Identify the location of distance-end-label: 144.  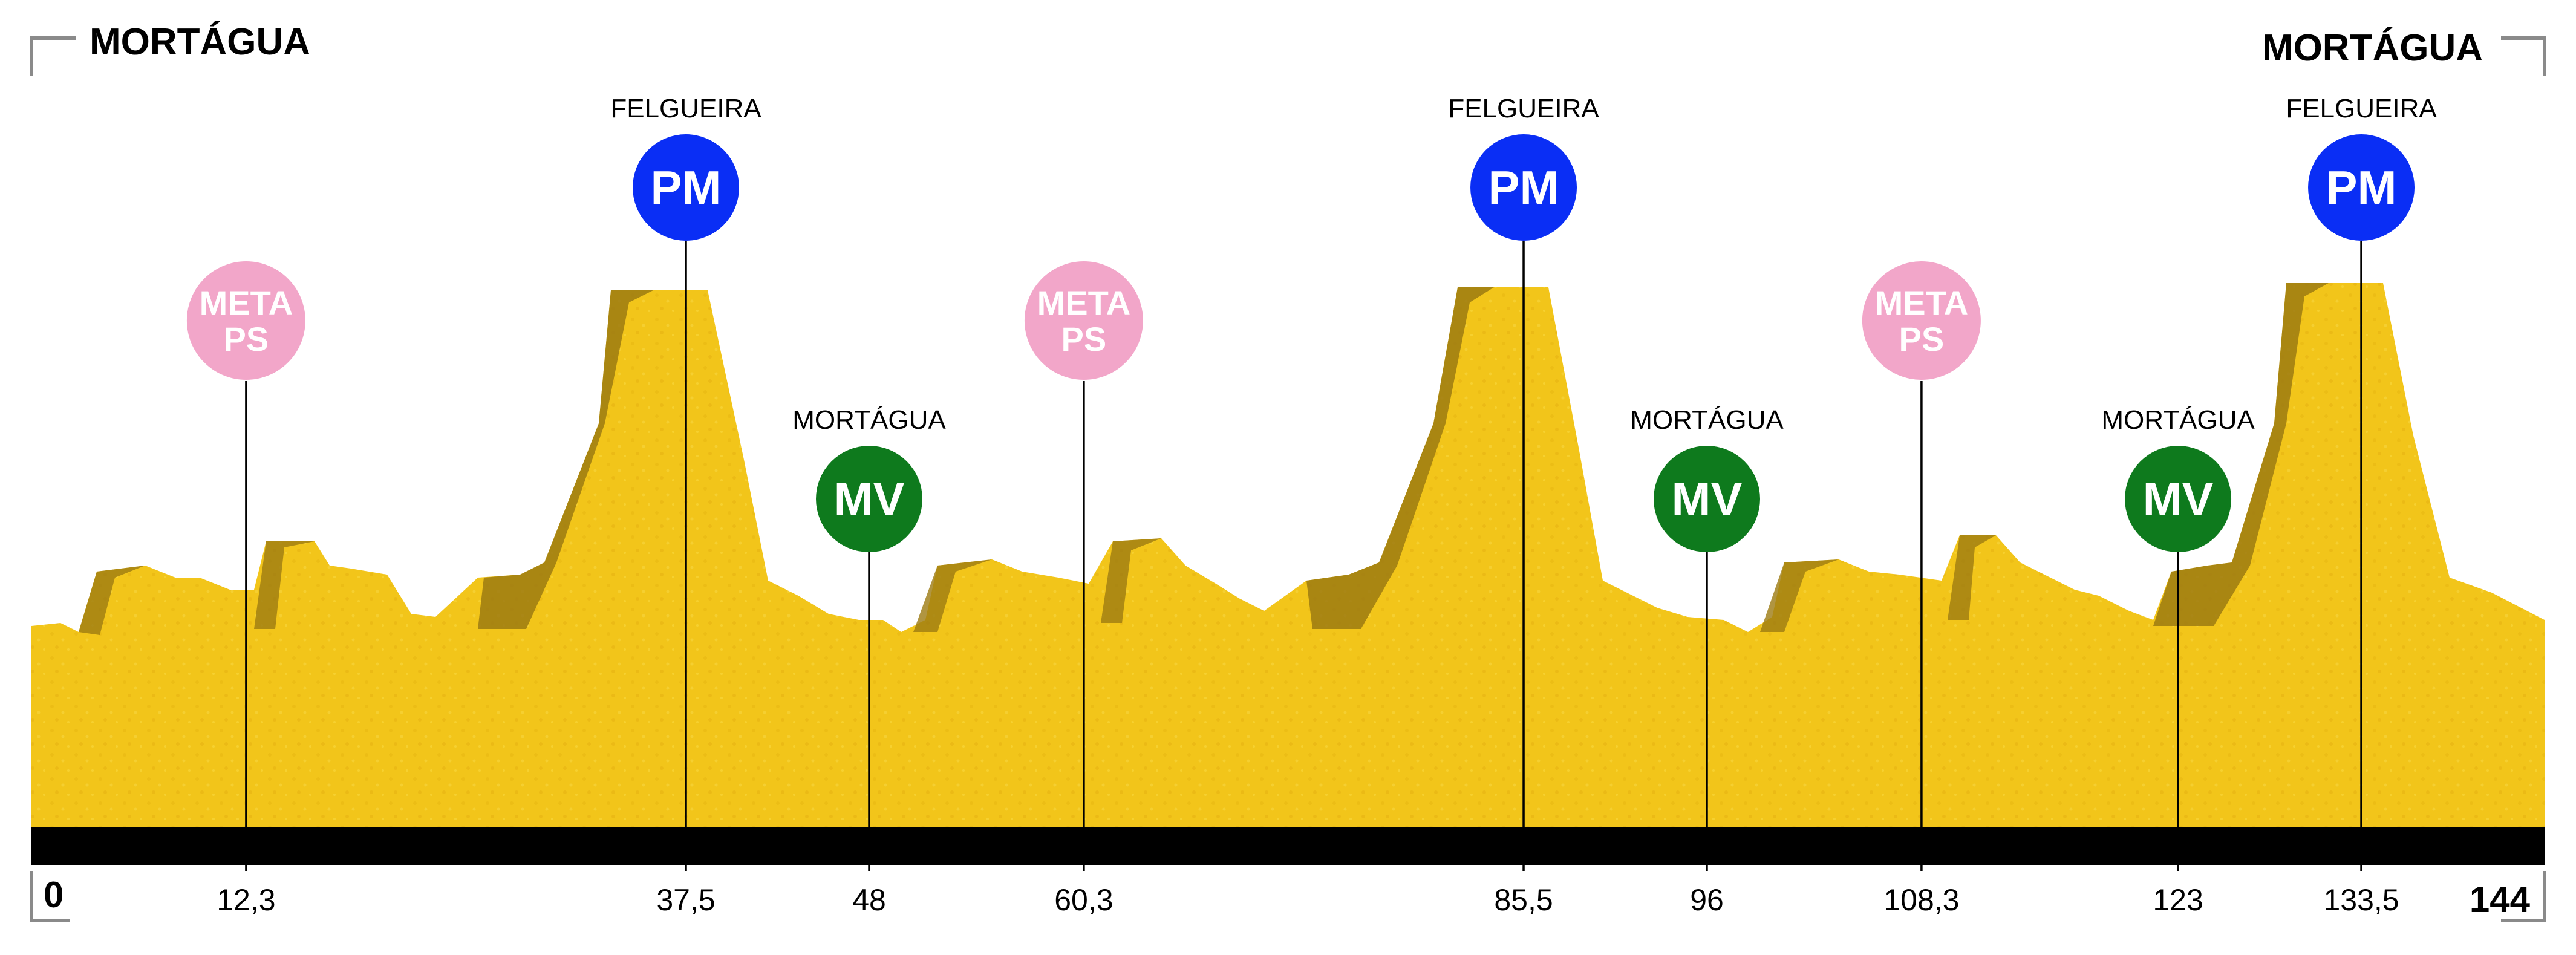
(2500, 899).